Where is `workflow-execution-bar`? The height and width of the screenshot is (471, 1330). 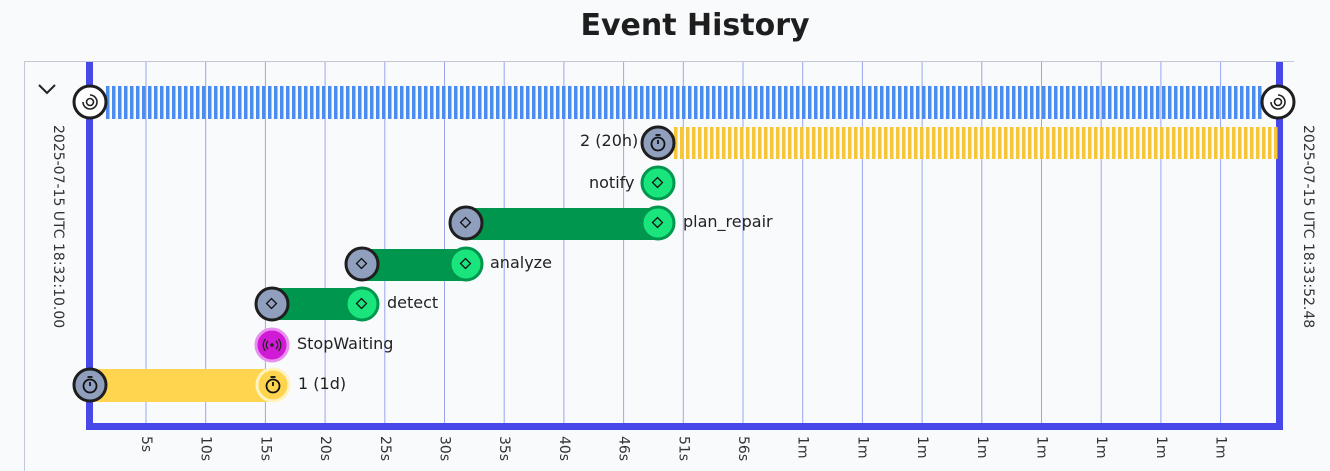 workflow-execution-bar is located at coordinates (684, 102).